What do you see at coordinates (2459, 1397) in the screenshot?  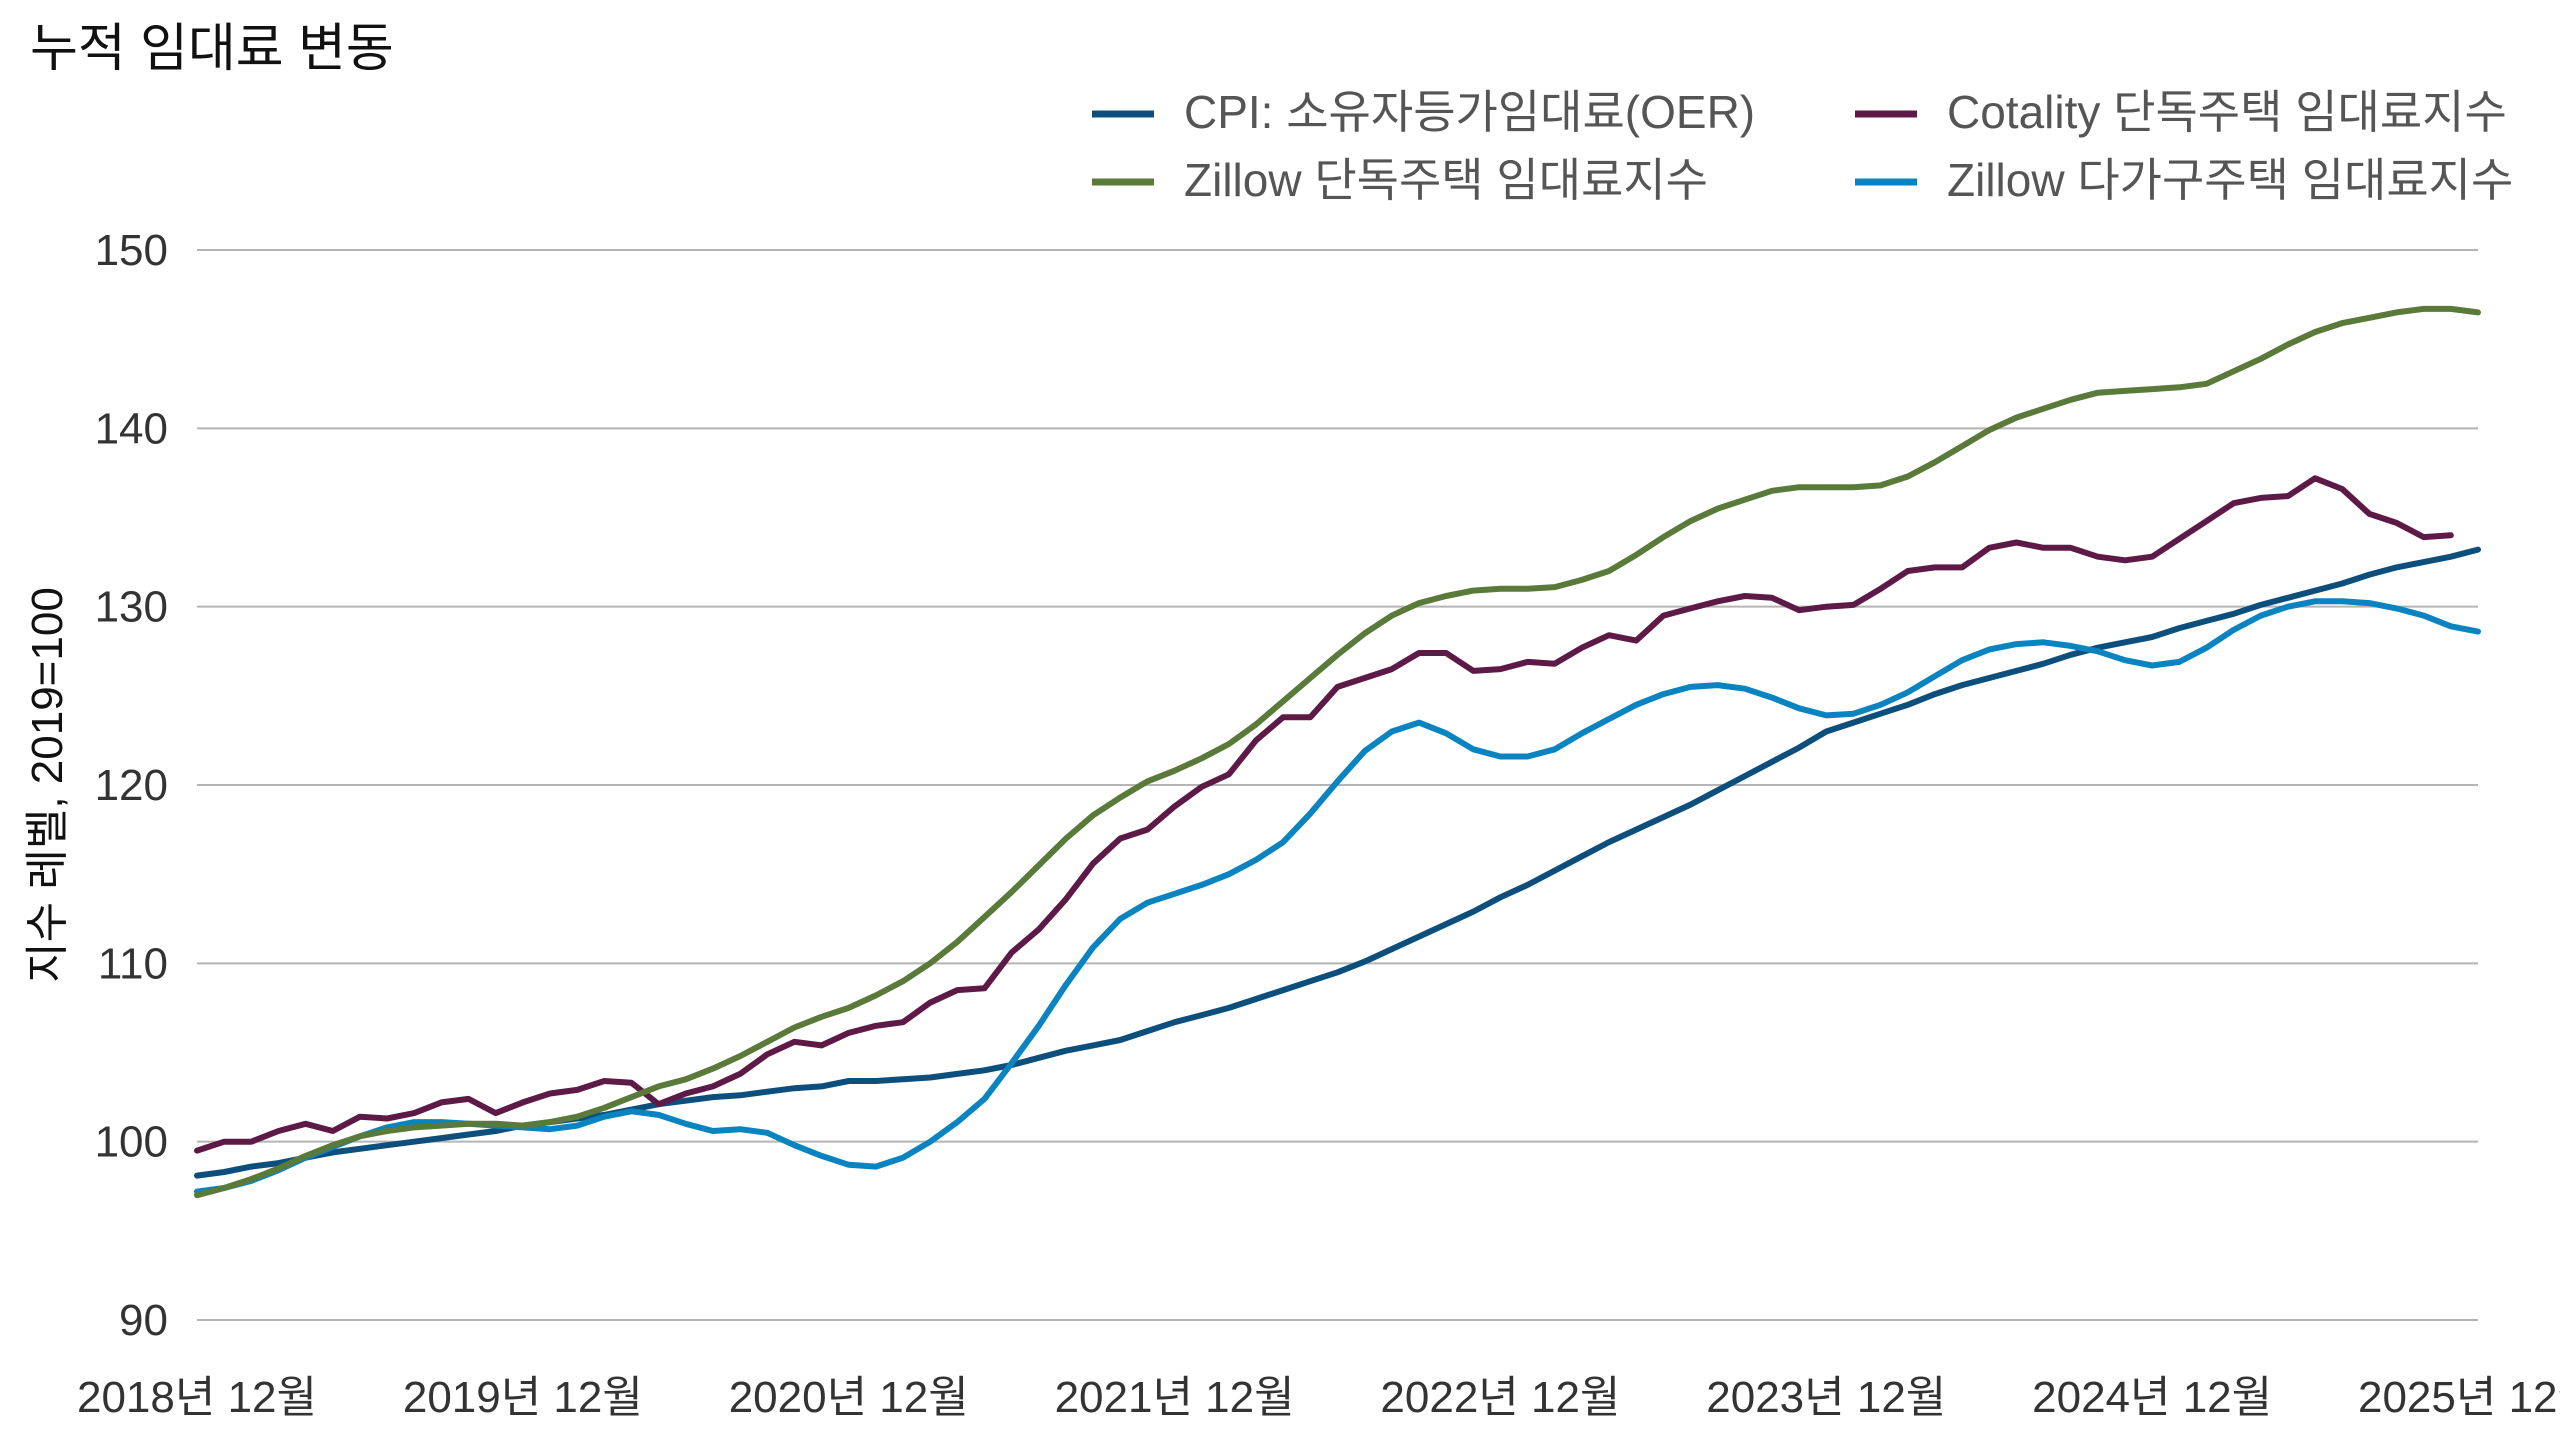 I see `x-tick-label: 2025년 12월` at bounding box center [2459, 1397].